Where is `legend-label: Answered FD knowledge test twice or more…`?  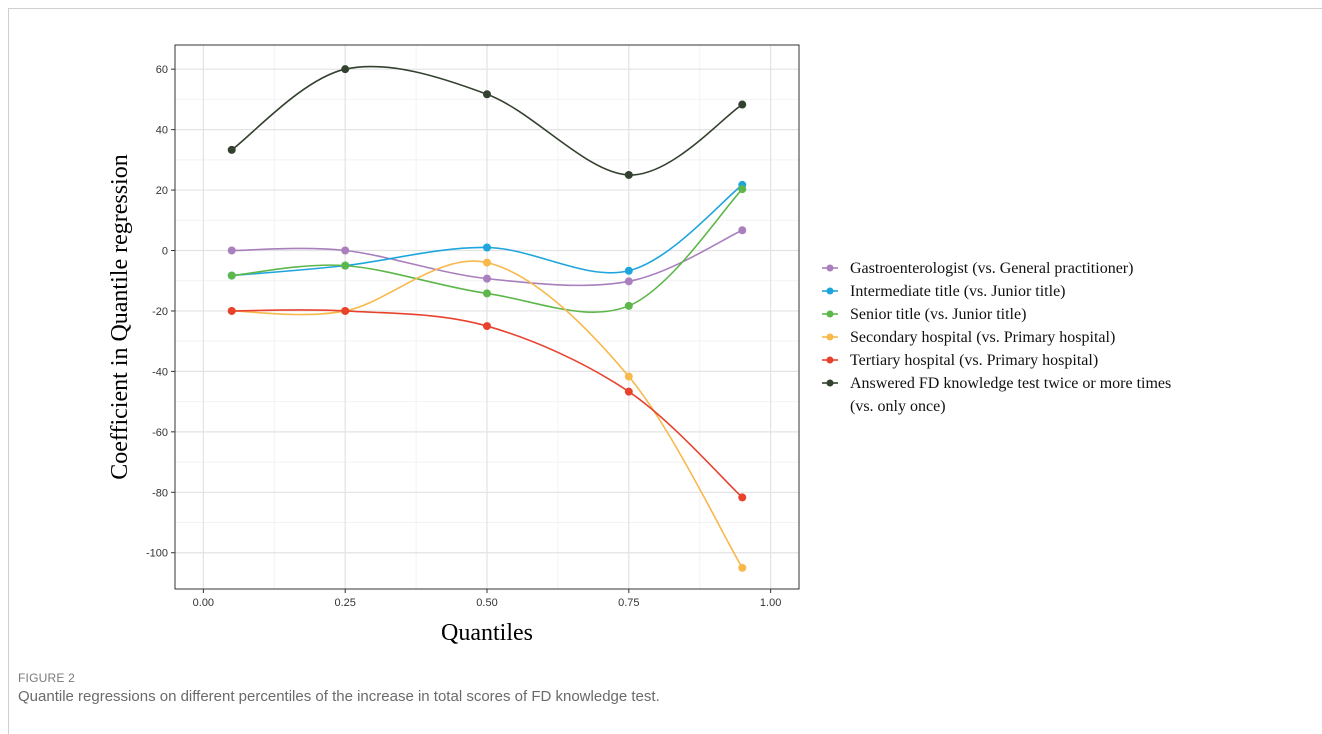 legend-label: Answered FD knowledge test twice or more… is located at coordinates (1010, 383).